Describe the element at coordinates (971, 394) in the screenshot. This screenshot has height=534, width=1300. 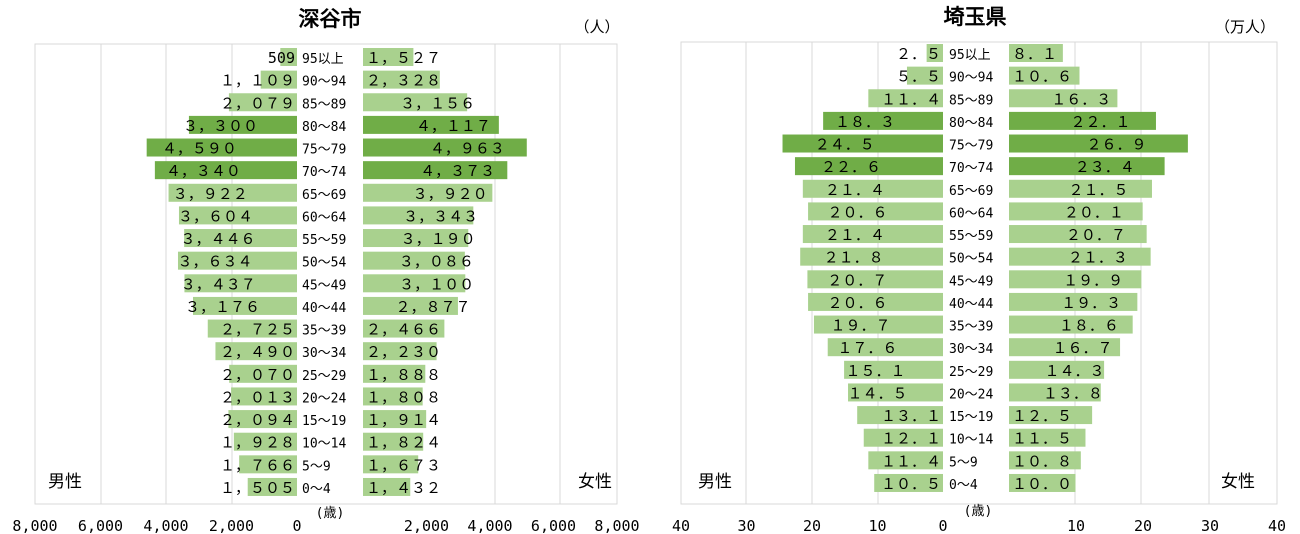
I see `saitama-age-label-15: 20～24` at that location.